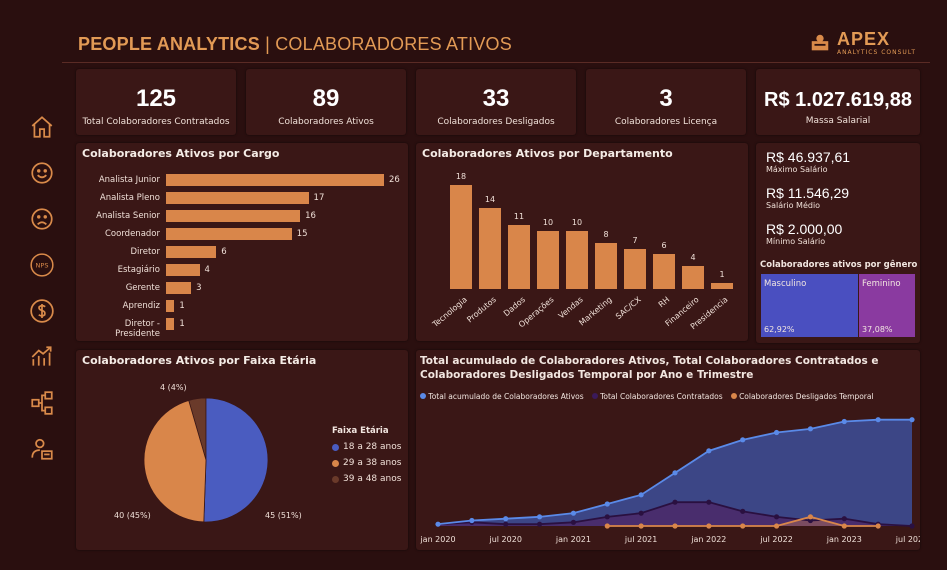 The width and height of the screenshot is (947, 570). What do you see at coordinates (42, 449) in the screenshot?
I see `user-card-icon` at bounding box center [42, 449].